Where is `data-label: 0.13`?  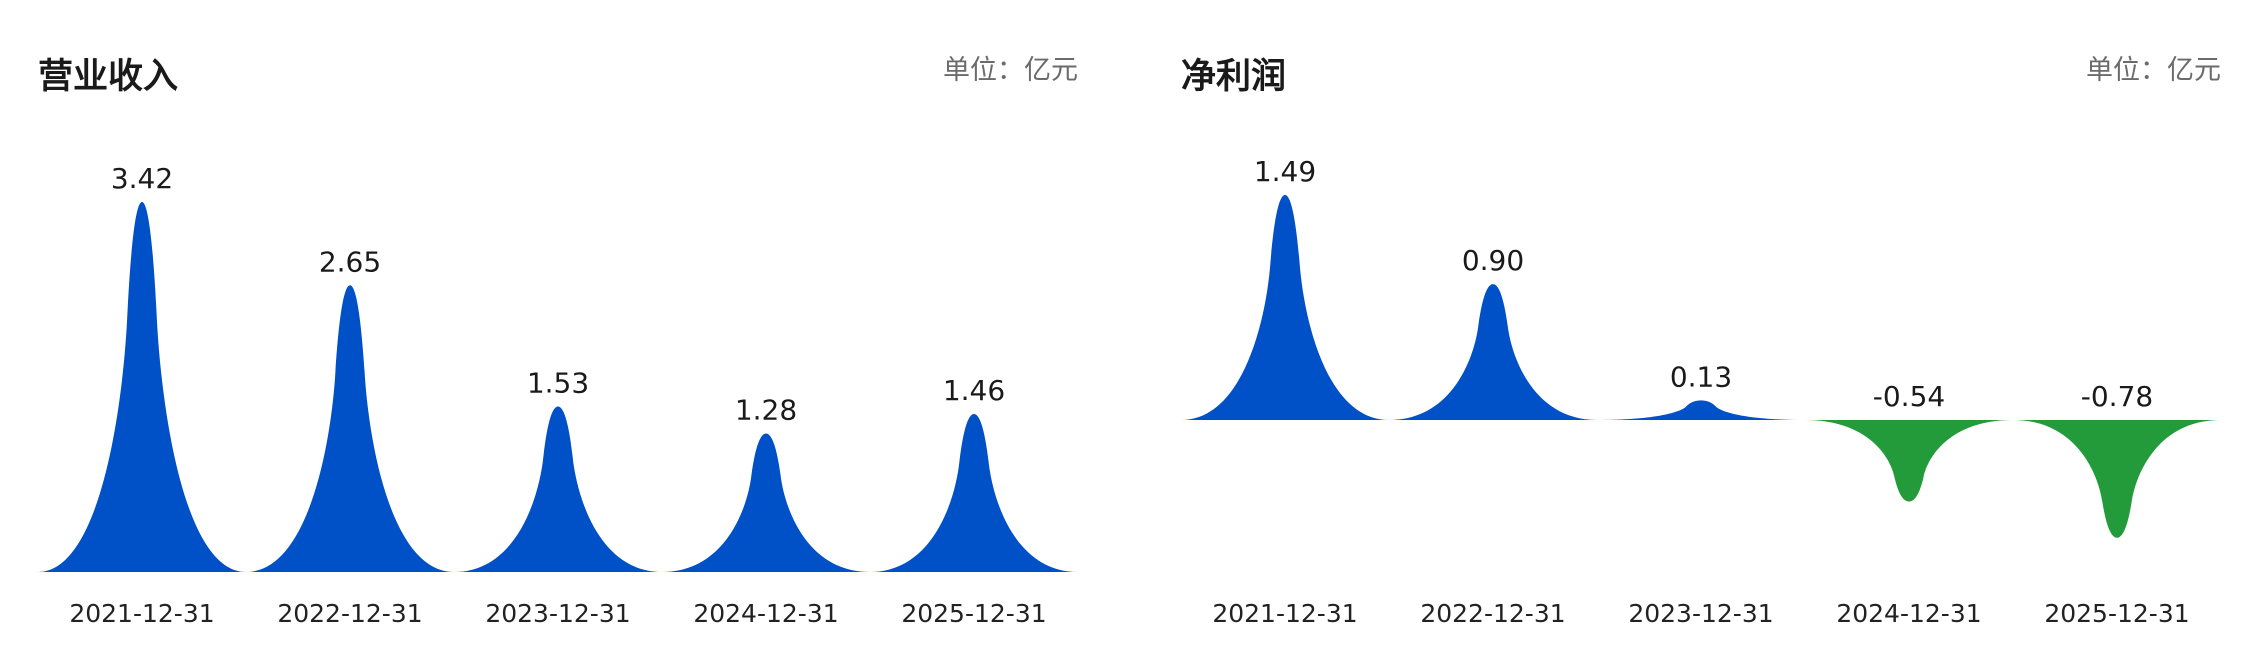 data-label: 0.13 is located at coordinates (1701, 376).